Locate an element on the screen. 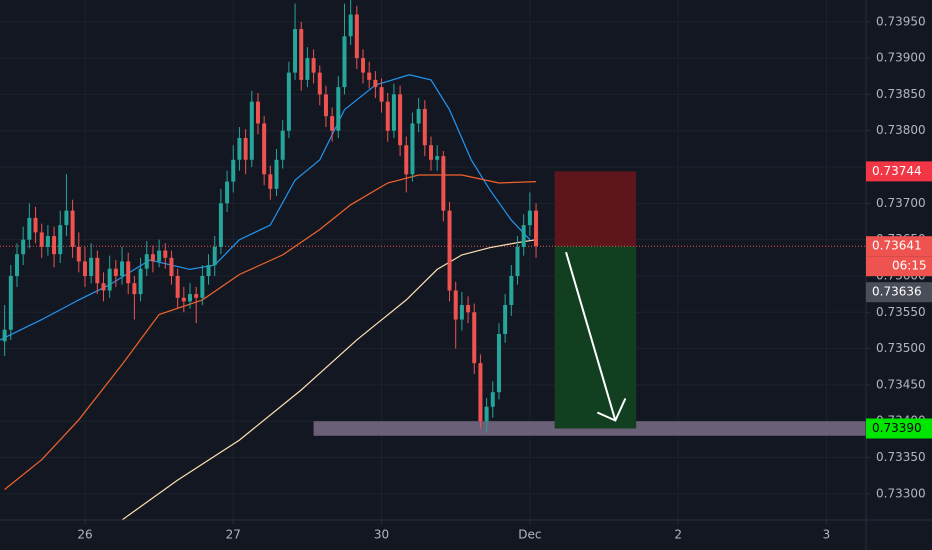 The height and width of the screenshot is (550, 932). y-tick-label: 0.73850 is located at coordinates (901, 94).